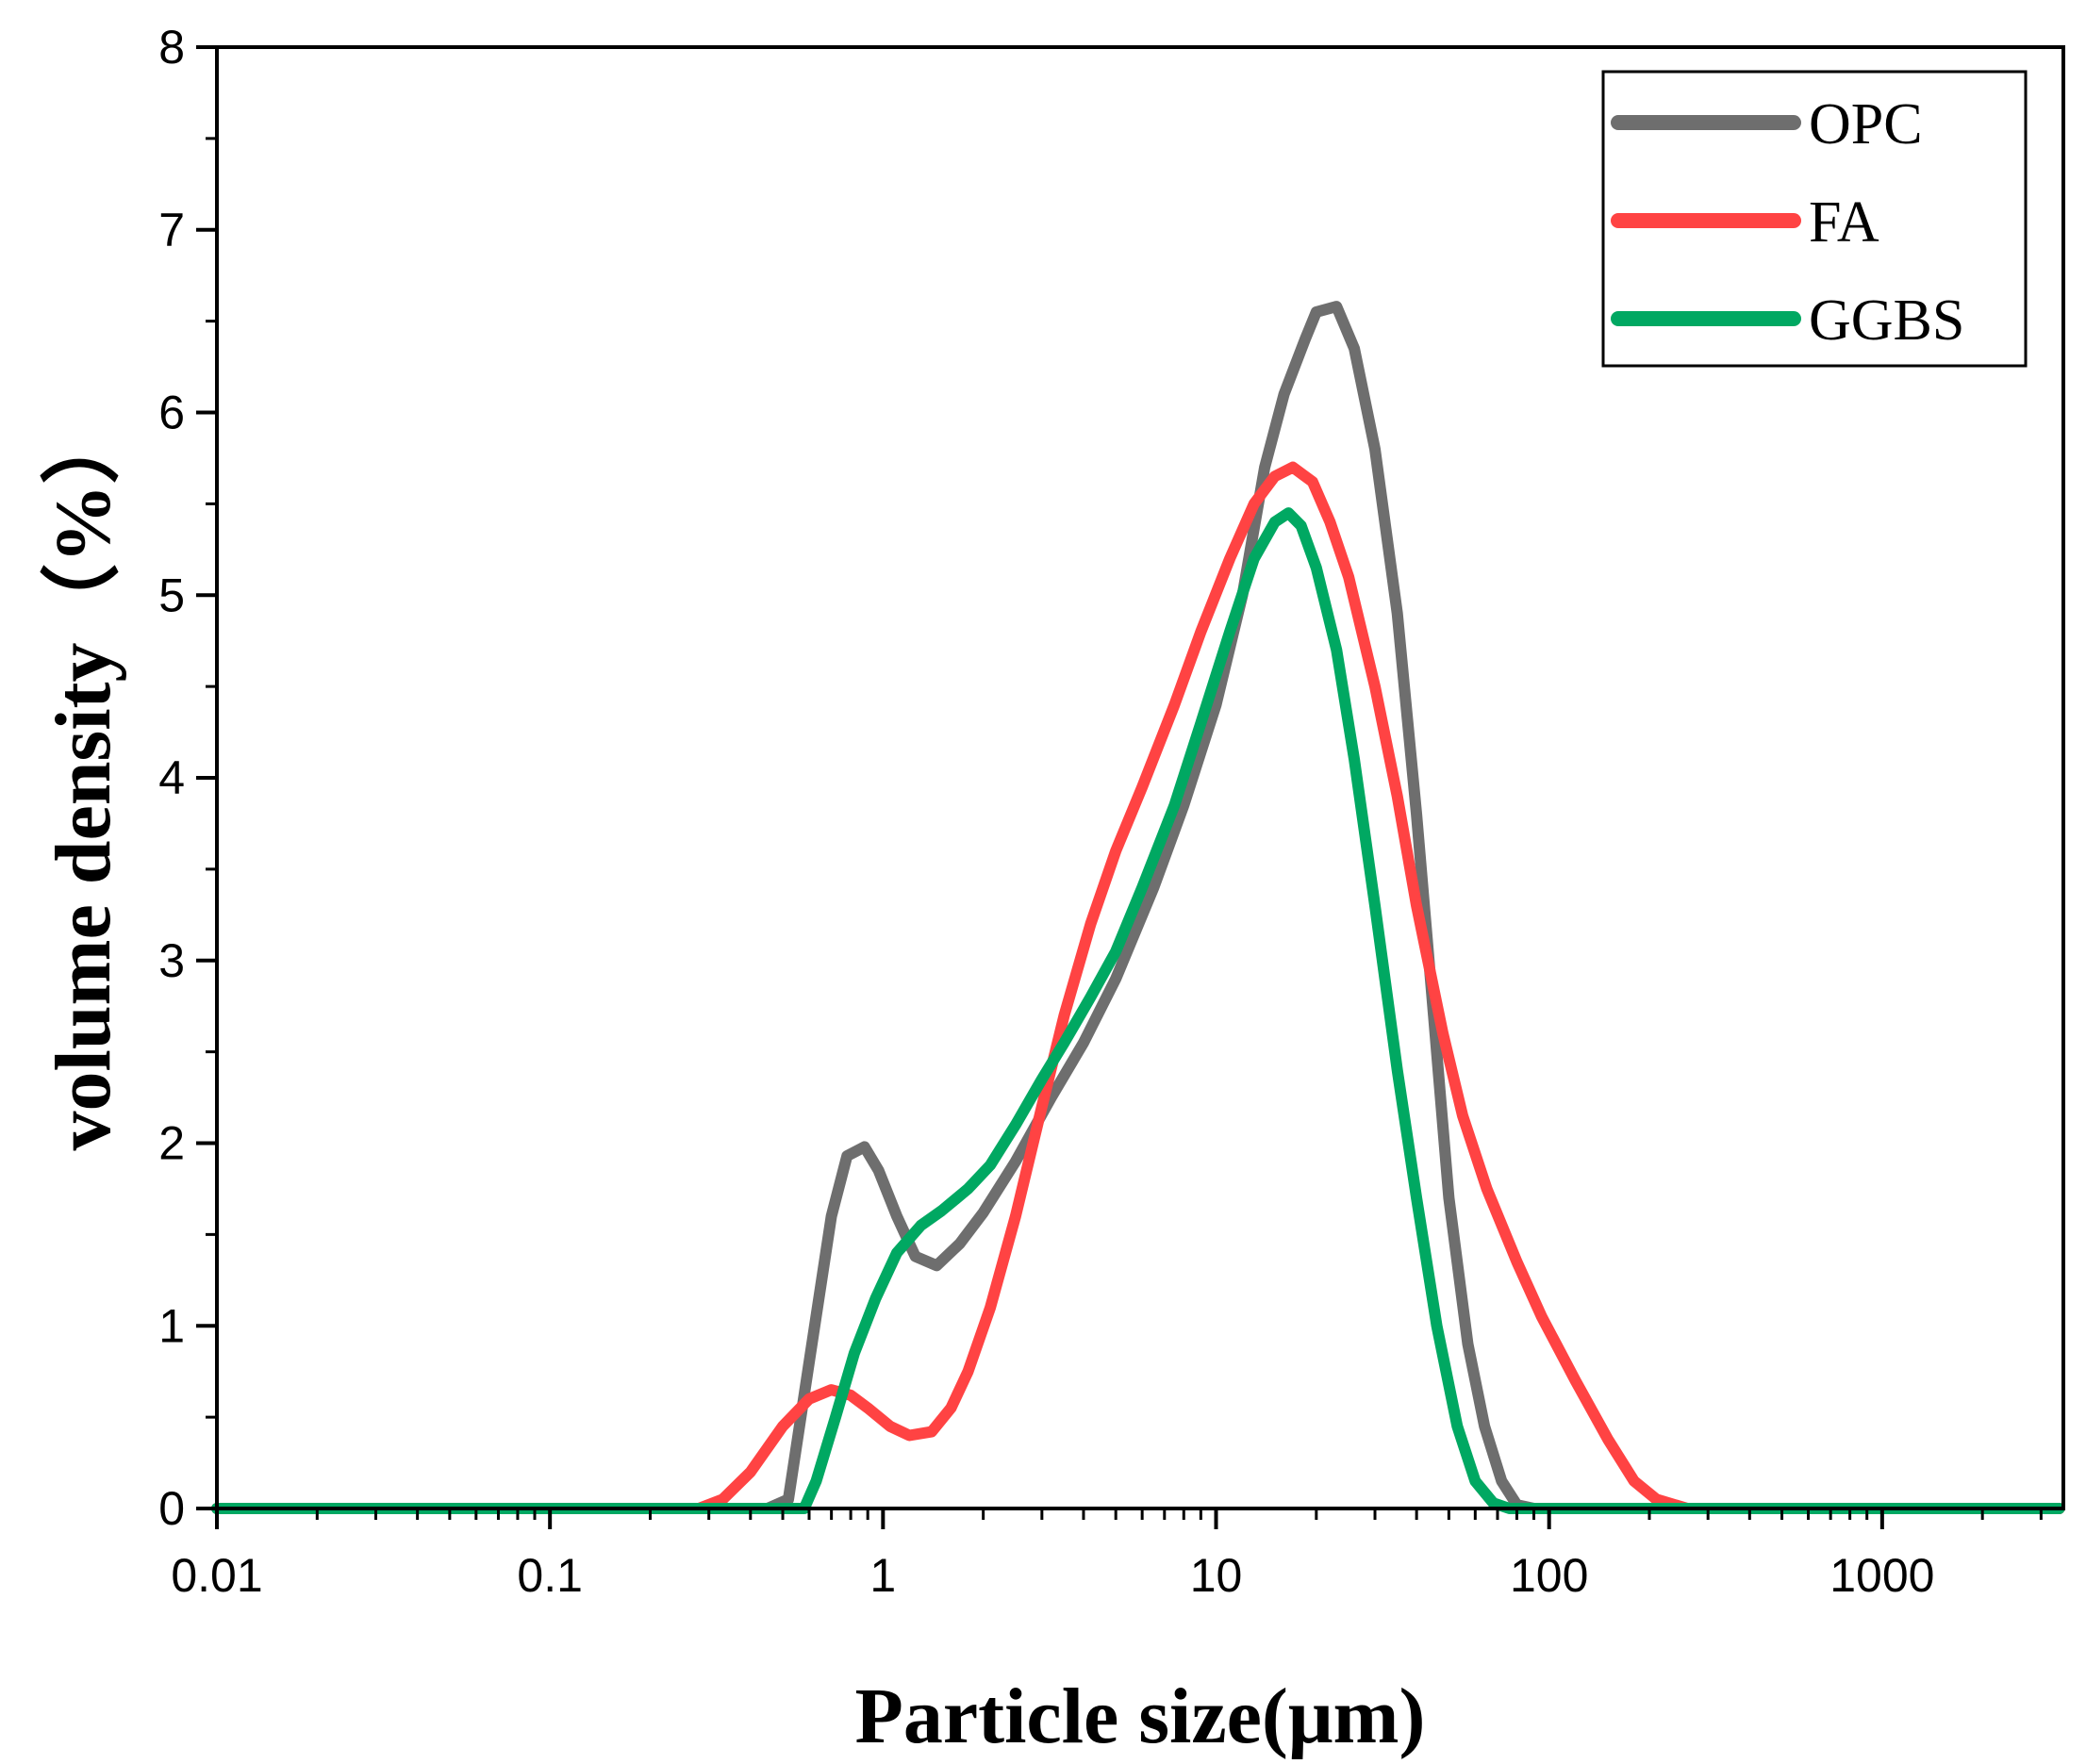 The height and width of the screenshot is (1764, 2086). What do you see at coordinates (1866, 124) in the screenshot?
I see `legend-label-opc: OPC` at bounding box center [1866, 124].